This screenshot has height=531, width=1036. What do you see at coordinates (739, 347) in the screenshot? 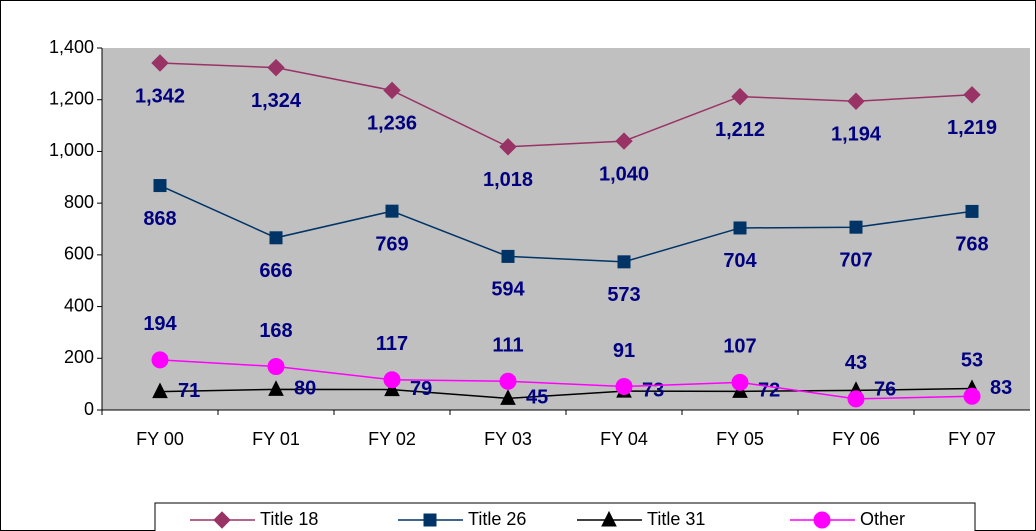
I see `data-label: 107` at bounding box center [739, 347].